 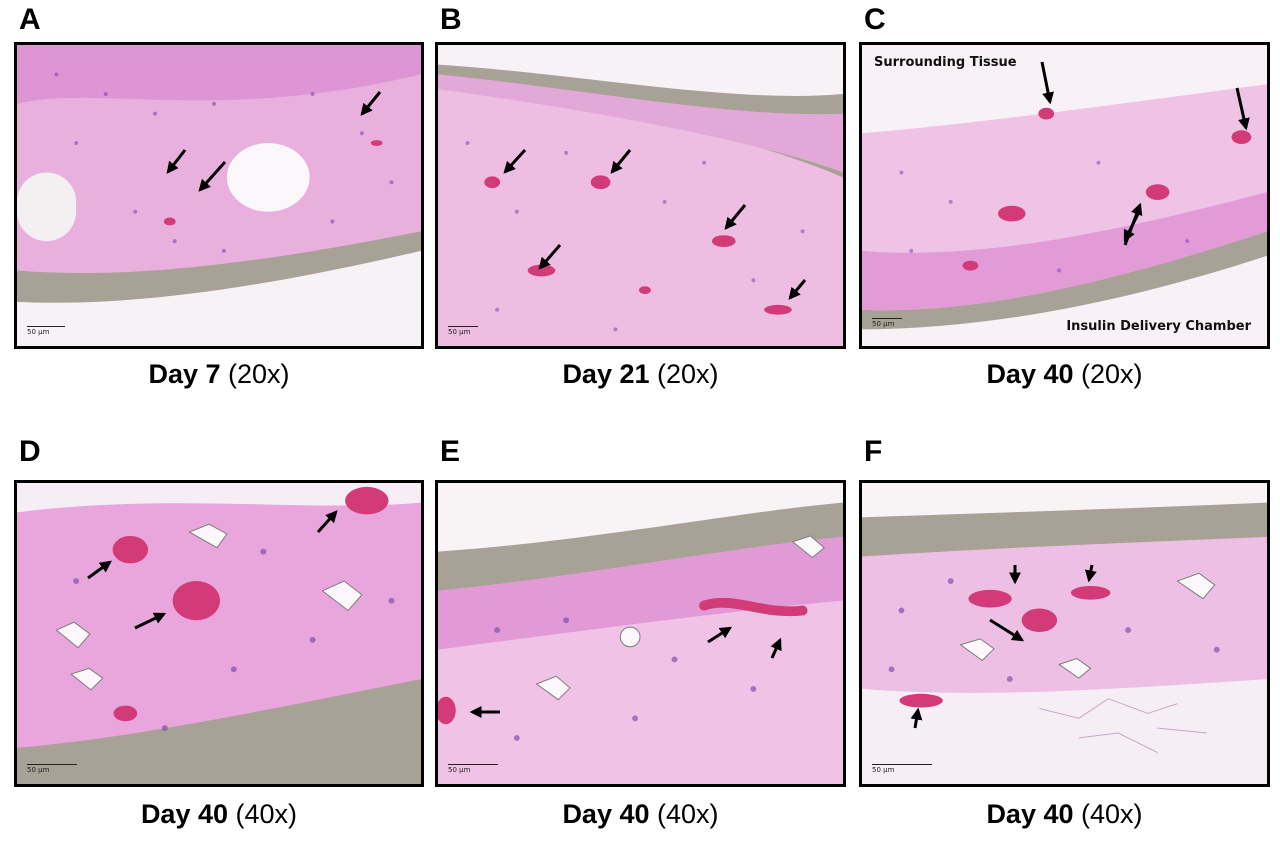 What do you see at coordinates (450, 451) in the screenshot?
I see `panel-letter-e: E` at bounding box center [450, 451].